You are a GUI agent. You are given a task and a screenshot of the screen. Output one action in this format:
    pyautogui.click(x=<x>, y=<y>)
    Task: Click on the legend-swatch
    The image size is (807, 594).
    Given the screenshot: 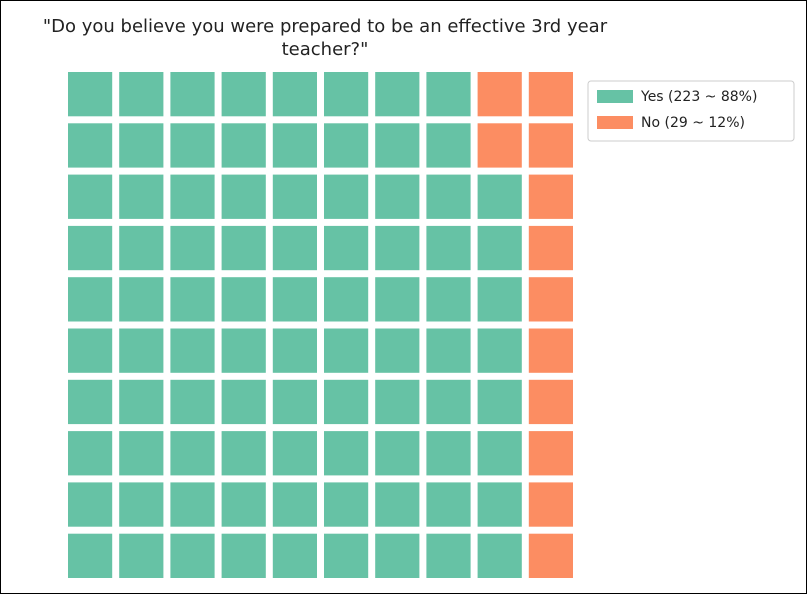 What is the action you would take?
    pyautogui.click(x=615, y=96)
    